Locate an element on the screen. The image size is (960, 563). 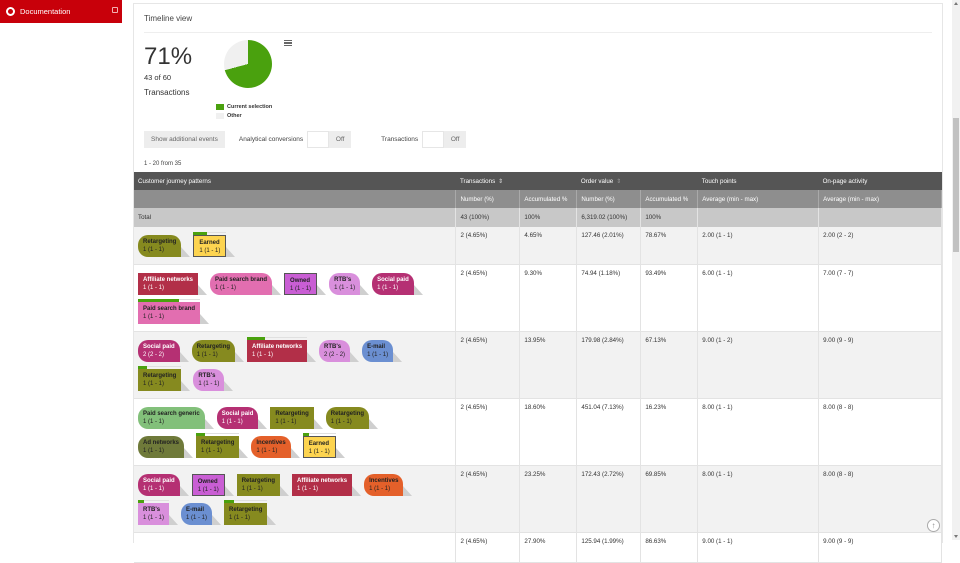
legend-current: Current selection is located at coordinates (244, 106).